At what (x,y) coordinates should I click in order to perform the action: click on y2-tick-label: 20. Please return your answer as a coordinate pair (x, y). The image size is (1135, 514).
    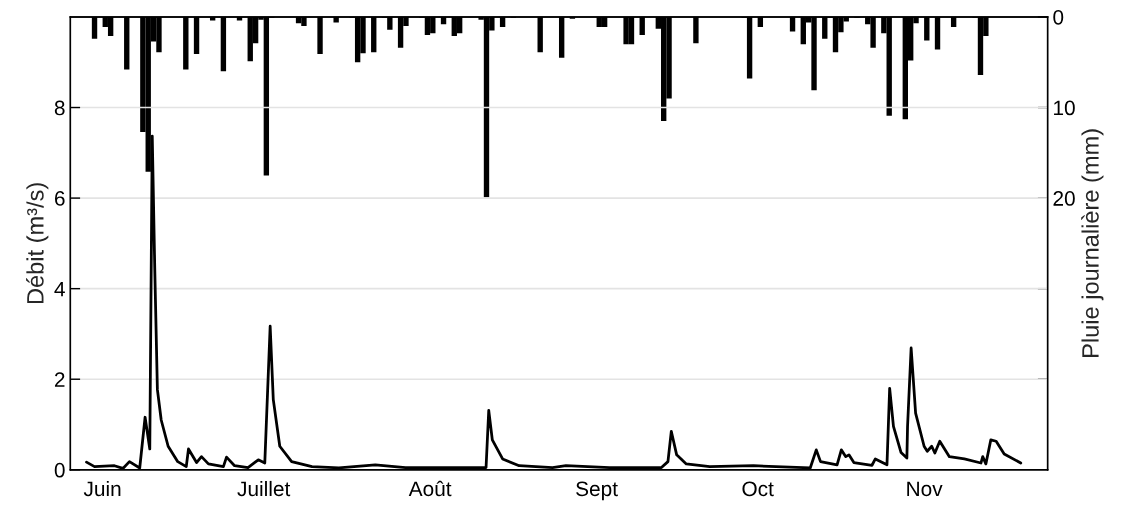
    Looking at the image, I should click on (1064, 198).